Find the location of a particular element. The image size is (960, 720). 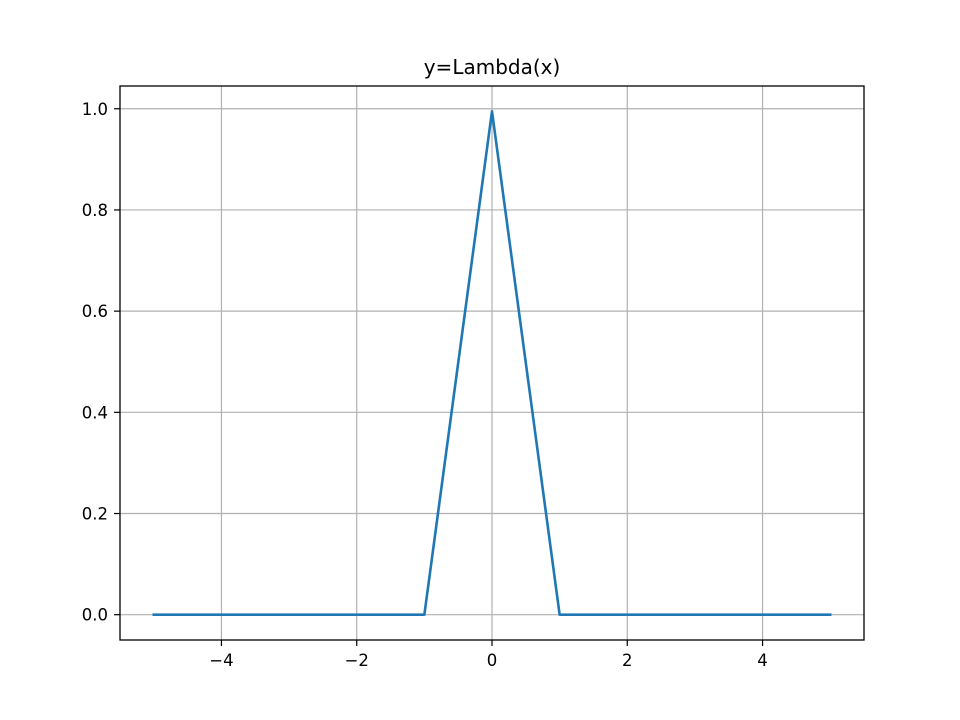

y-tick-label: 0.4 is located at coordinates (95, 412).